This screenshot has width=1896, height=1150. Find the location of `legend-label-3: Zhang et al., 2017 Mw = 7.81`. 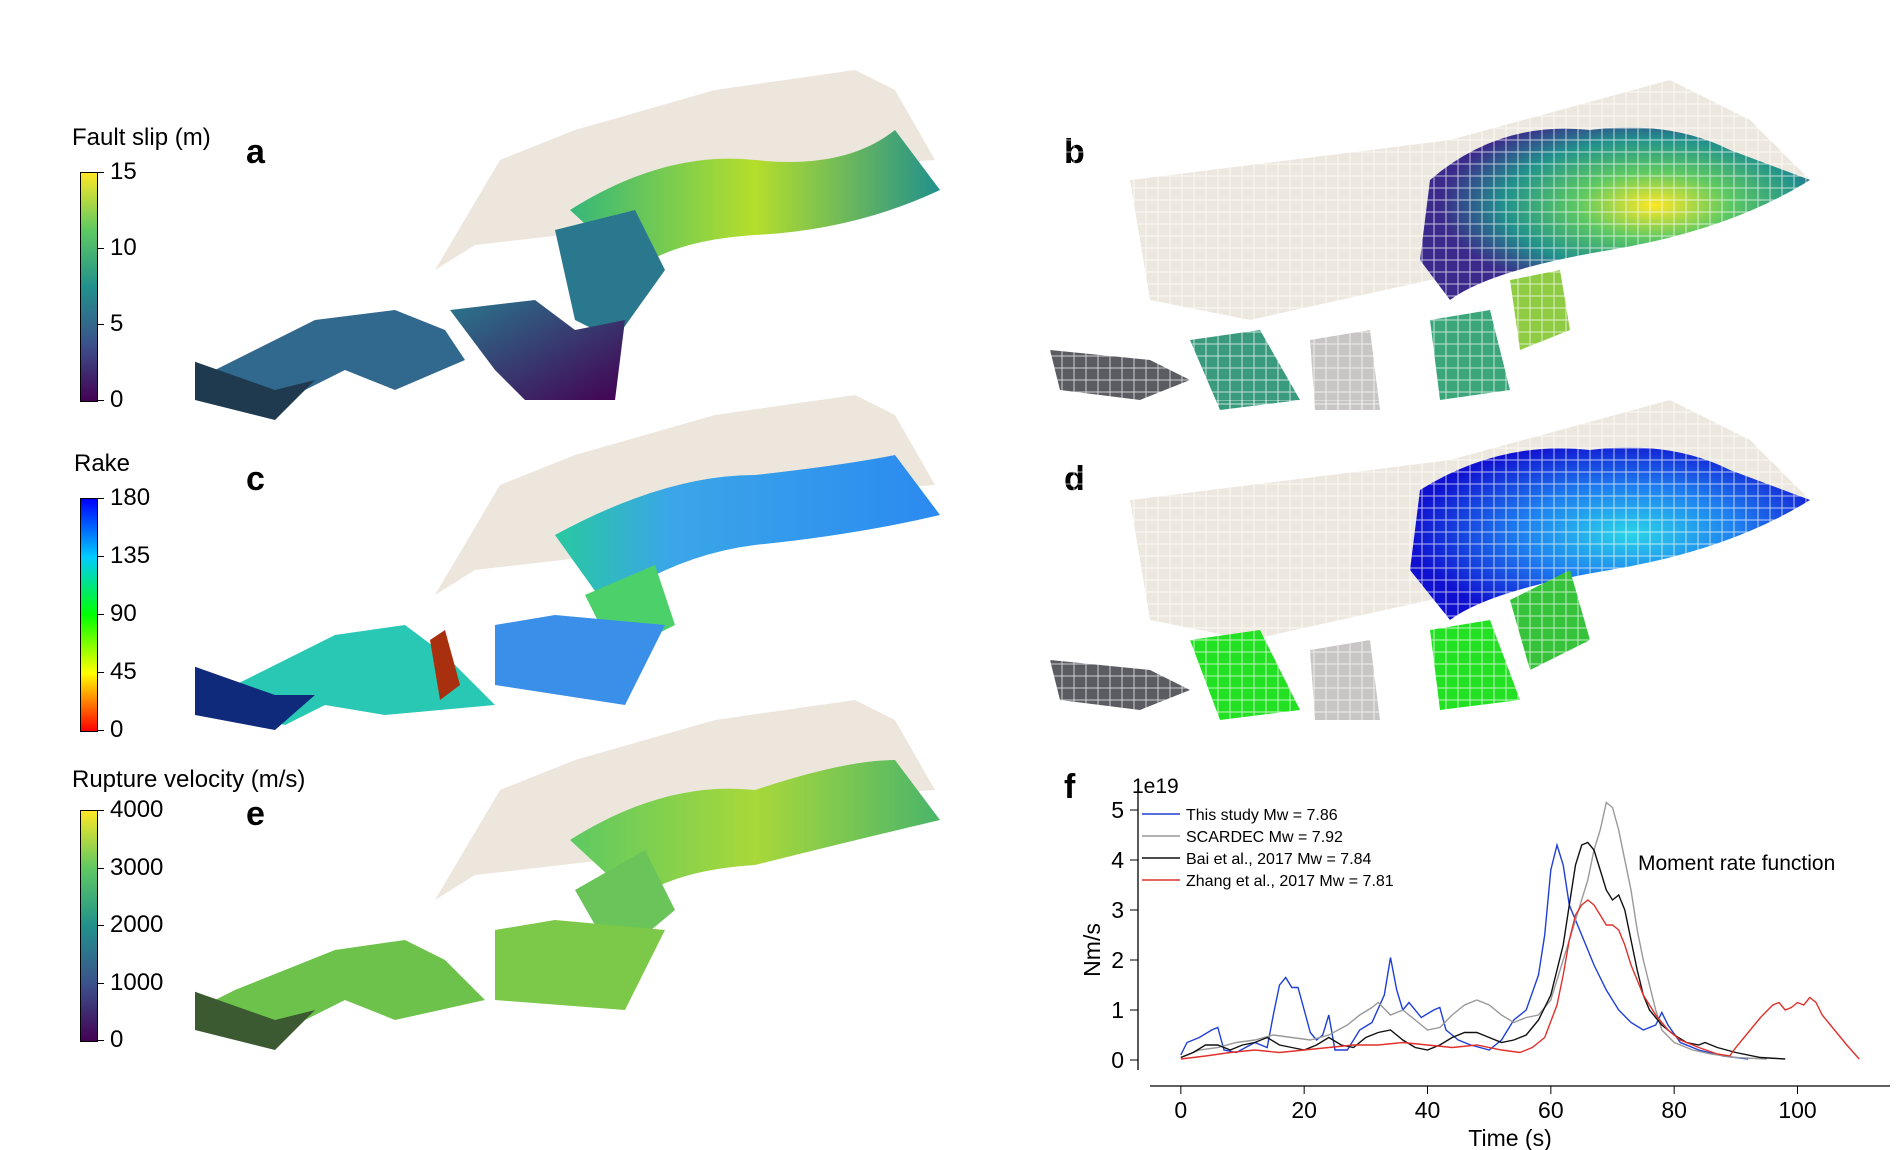

legend-label-3: Zhang et al., 2017 Mw = 7.81 is located at coordinates (1290, 881).